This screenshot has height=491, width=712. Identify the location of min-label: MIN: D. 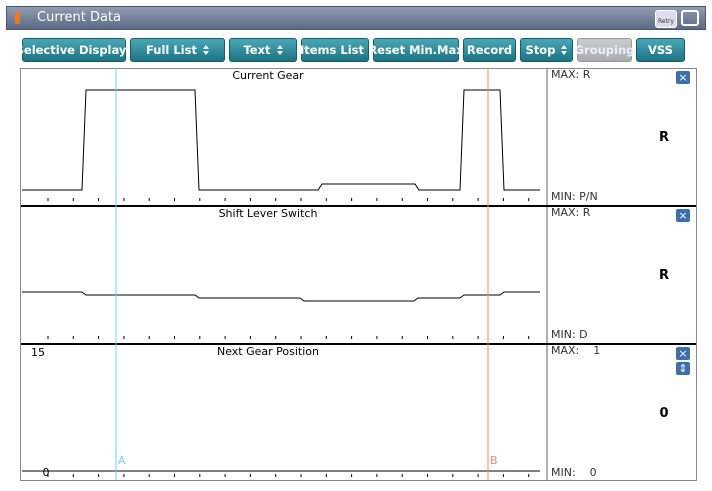
(569, 334).